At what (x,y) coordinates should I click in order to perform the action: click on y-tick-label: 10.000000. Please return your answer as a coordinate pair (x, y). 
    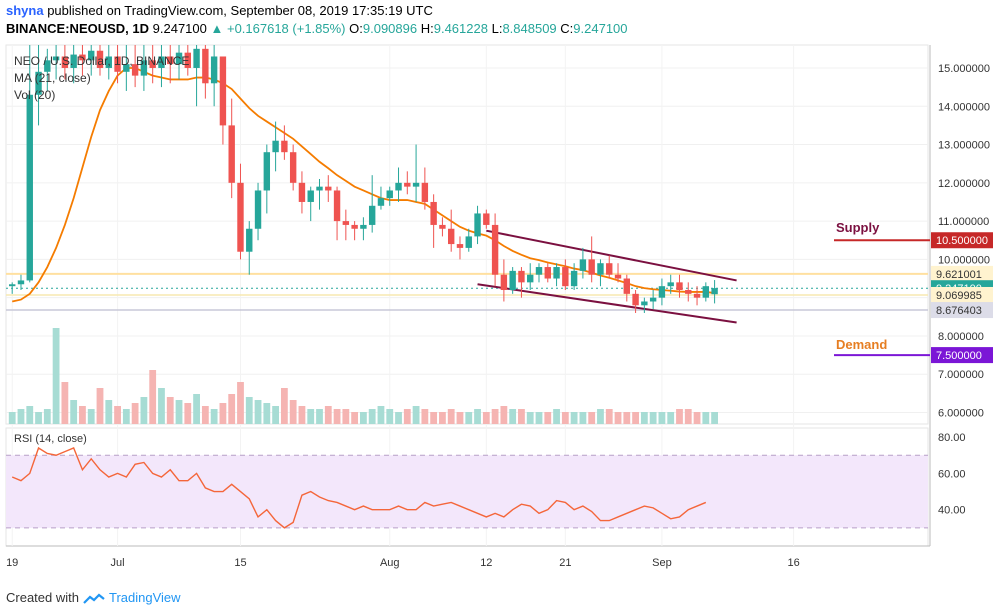
    Looking at the image, I should click on (964, 260).